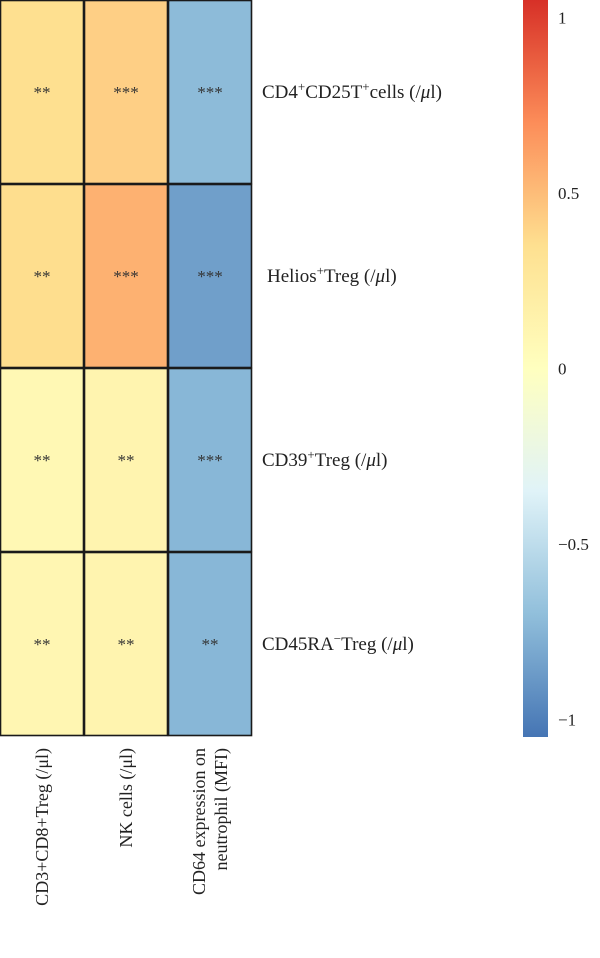 The image size is (600, 958). I want to click on colorbar-tick-label: −0.5, so click(573, 544).